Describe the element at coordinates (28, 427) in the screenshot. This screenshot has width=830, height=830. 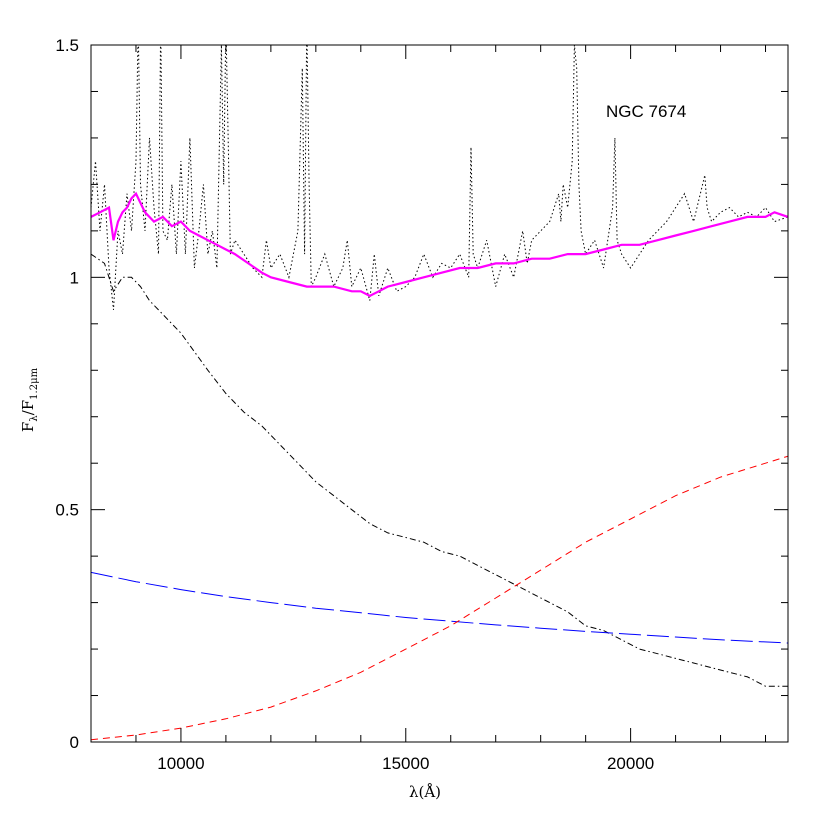
I see `y-label-main: F` at that location.